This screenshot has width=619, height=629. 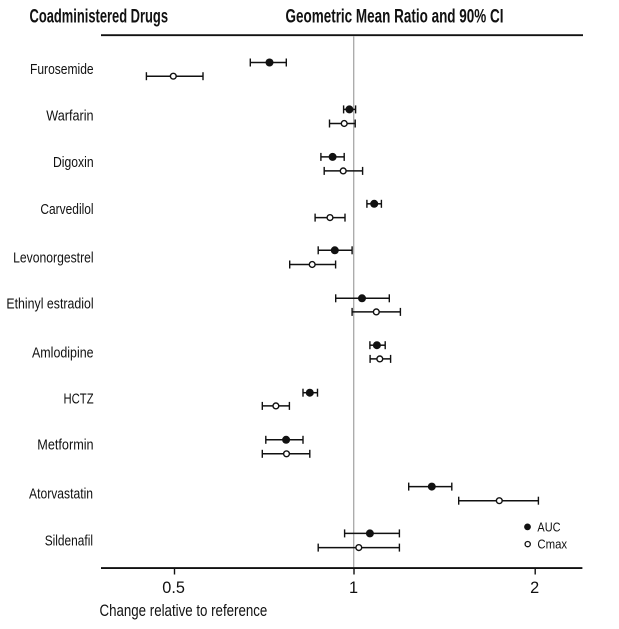 What do you see at coordinates (73, 163) in the screenshot?
I see `svg-text: Digoxin` at bounding box center [73, 163].